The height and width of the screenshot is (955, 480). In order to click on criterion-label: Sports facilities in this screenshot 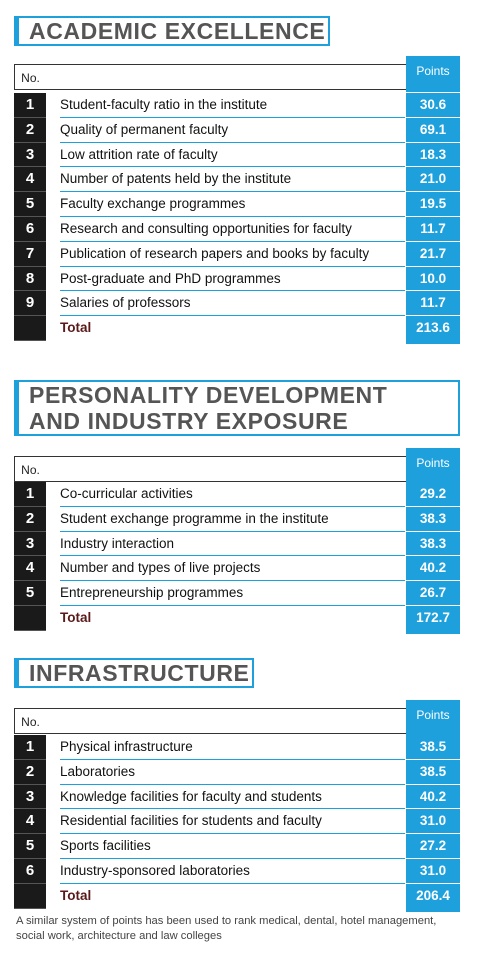, I will do `click(232, 846)`.